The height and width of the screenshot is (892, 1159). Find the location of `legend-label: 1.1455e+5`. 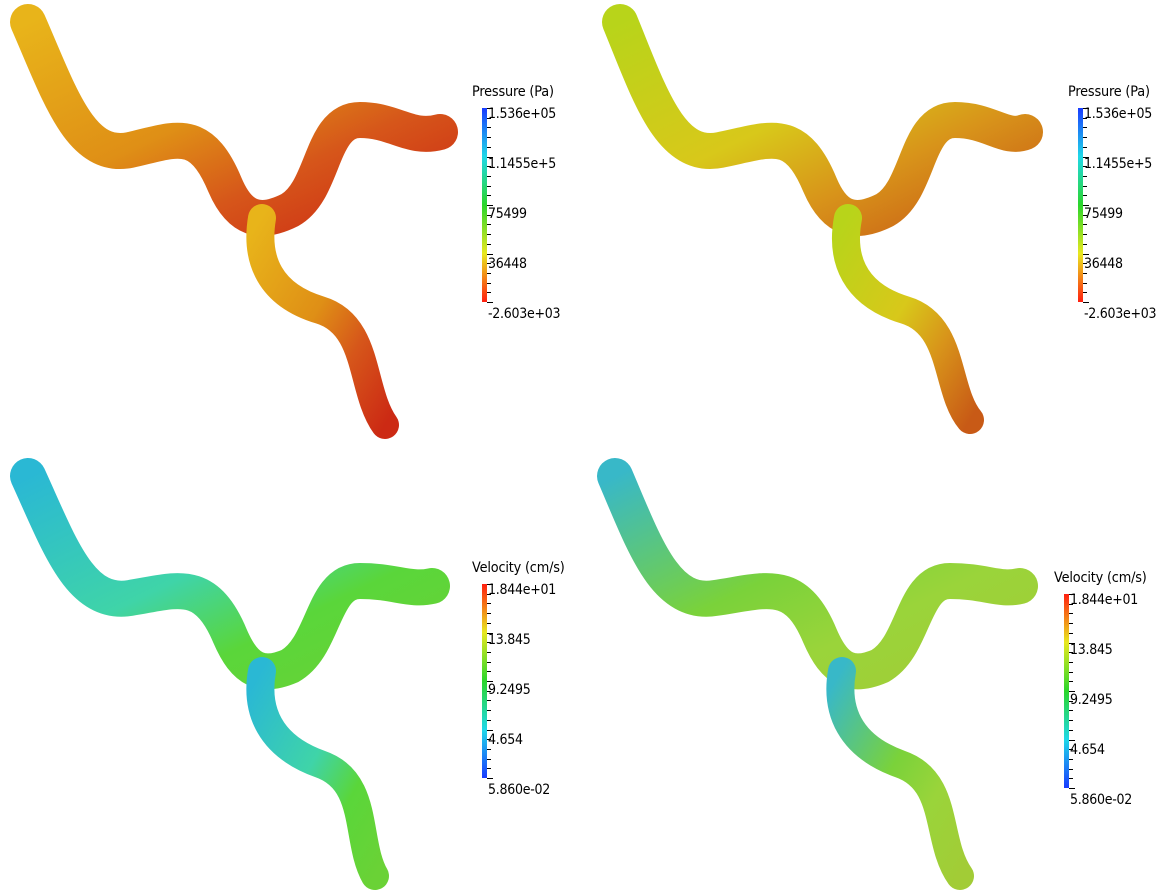

legend-label: 1.1455e+5 is located at coordinates (522, 164).